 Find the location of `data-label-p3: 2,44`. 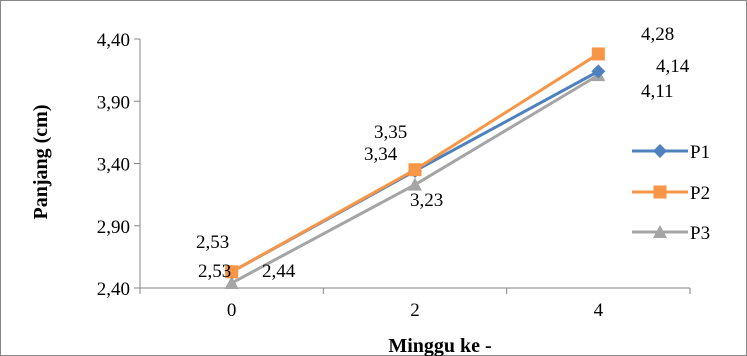

data-label-p3: 2,44 is located at coordinates (279, 271).